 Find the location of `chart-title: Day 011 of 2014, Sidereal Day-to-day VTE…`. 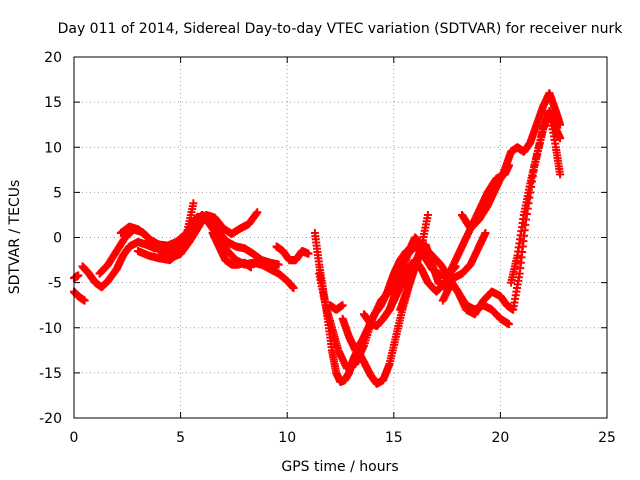

chart-title: Day 011 of 2014, Sidereal Day-to-day VTE… is located at coordinates (341, 29).